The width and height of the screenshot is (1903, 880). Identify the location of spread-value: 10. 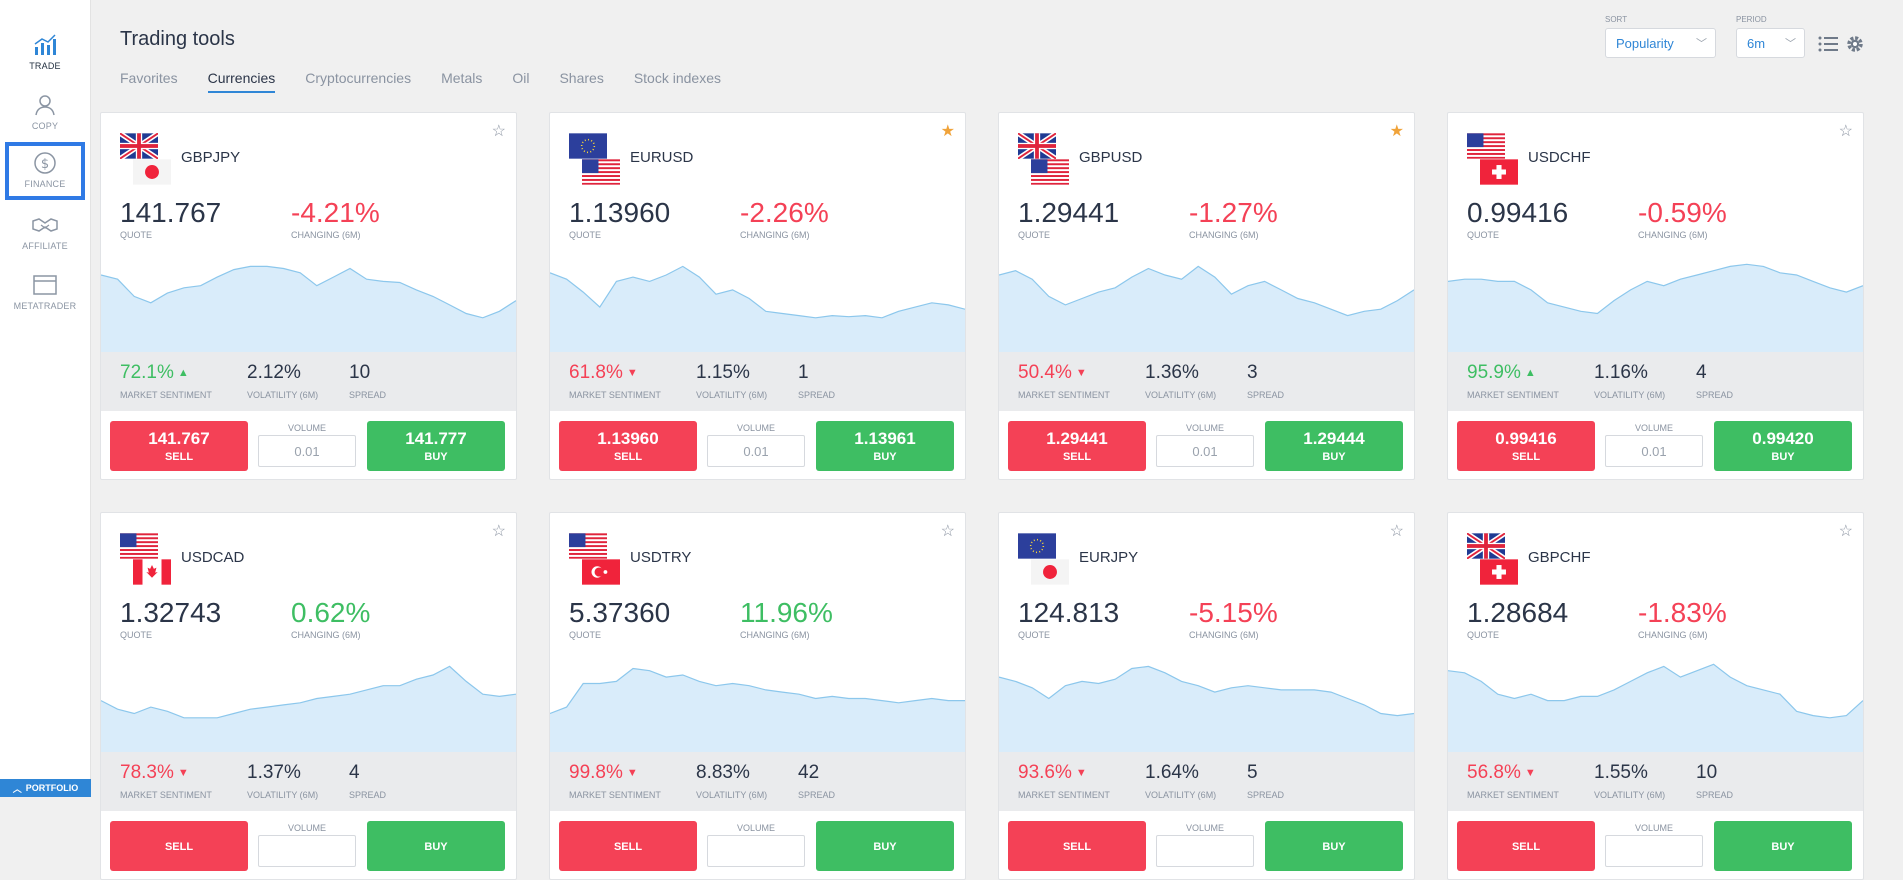
(360, 372).